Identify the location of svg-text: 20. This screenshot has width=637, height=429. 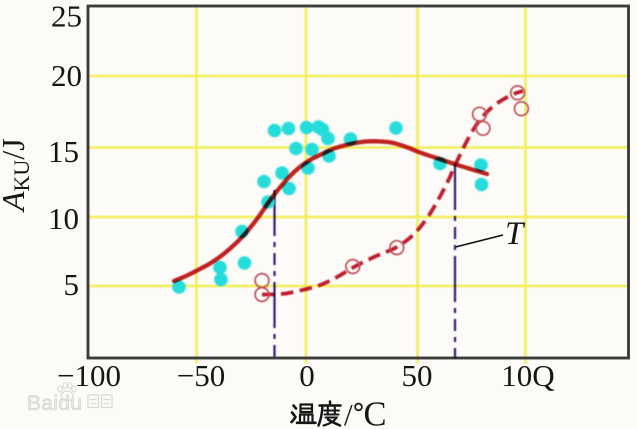
(66, 75).